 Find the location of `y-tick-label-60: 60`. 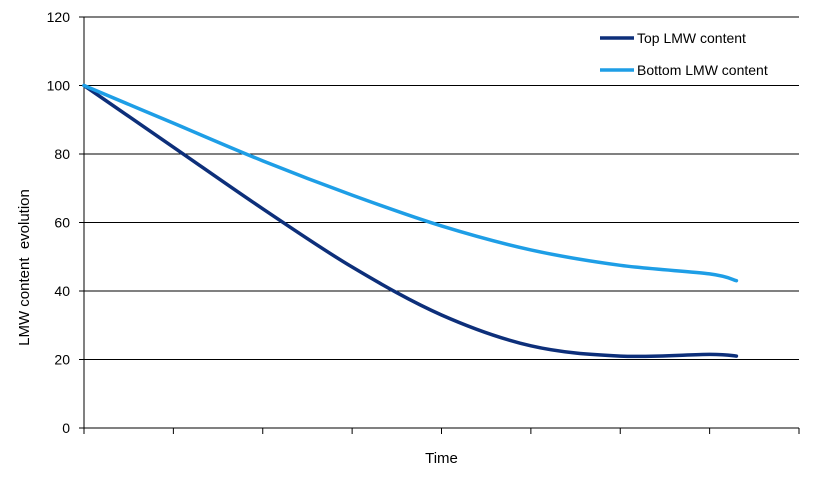

y-tick-label-60: 60 is located at coordinates (62, 223).